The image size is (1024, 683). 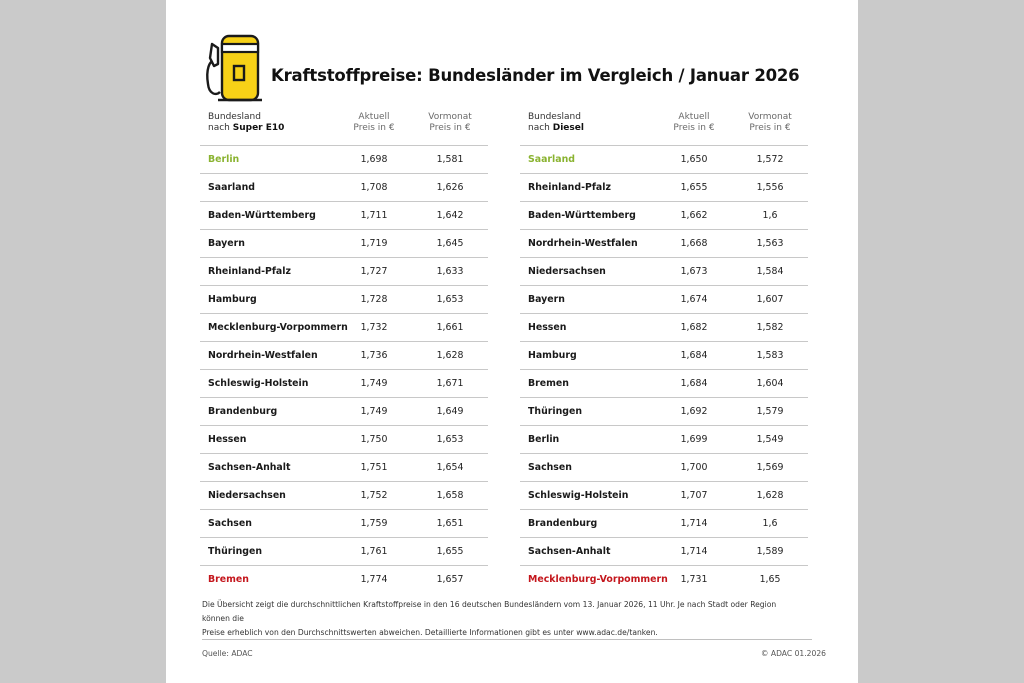 I want to click on table-row: Niedersachsen 1,673 1,584, so click(x=664, y=271).